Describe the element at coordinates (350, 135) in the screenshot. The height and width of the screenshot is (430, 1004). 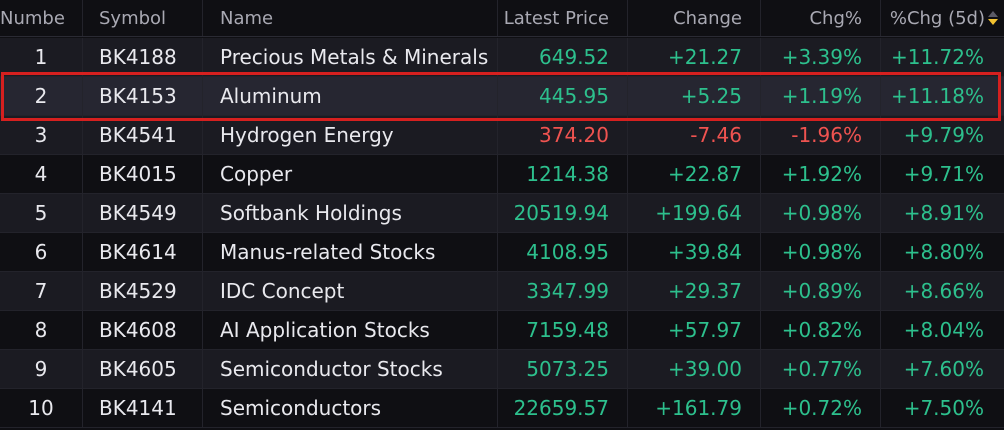
I see `row-name: Hydrogen Energy` at that location.